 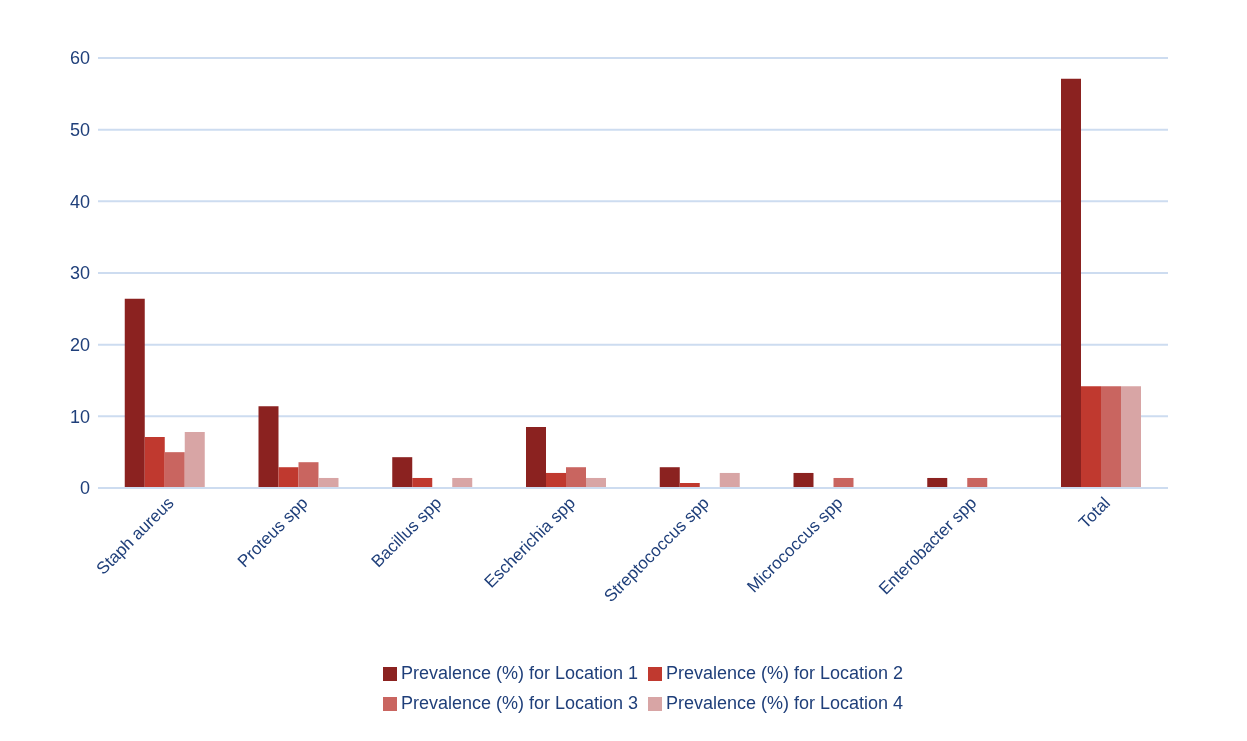 I want to click on y-tick-label: 10, so click(x=79, y=416).